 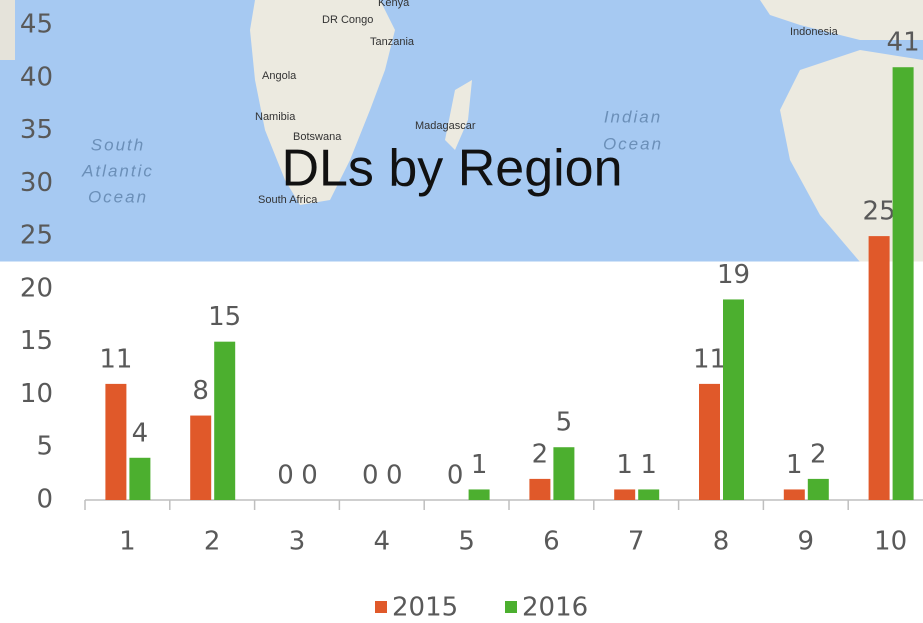 I want to click on africa, so click(x=322, y=102).